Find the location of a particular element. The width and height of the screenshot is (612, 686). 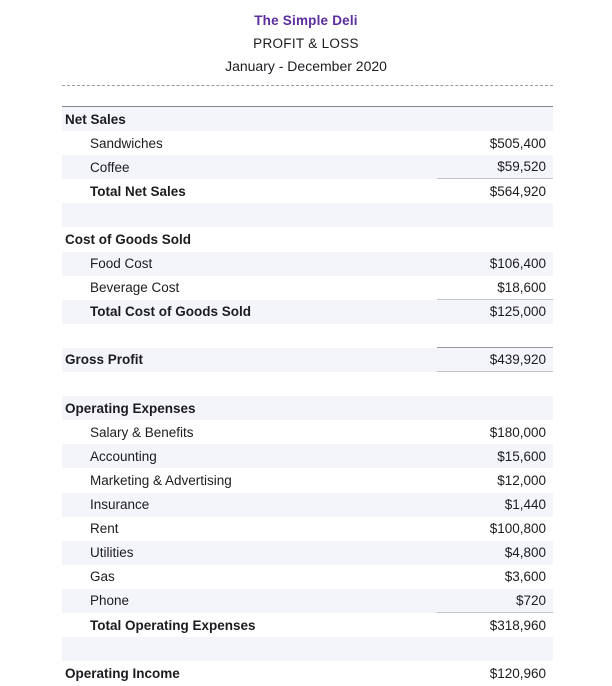

row-label: Total Net Sales is located at coordinates (138, 191).